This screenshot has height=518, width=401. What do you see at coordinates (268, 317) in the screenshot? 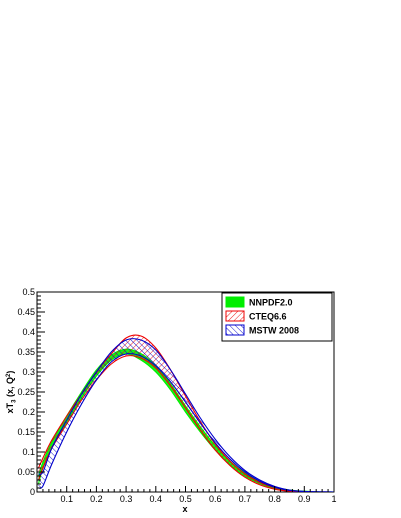
I see `legend-label-cteq: CTEQ6.6` at bounding box center [268, 317].